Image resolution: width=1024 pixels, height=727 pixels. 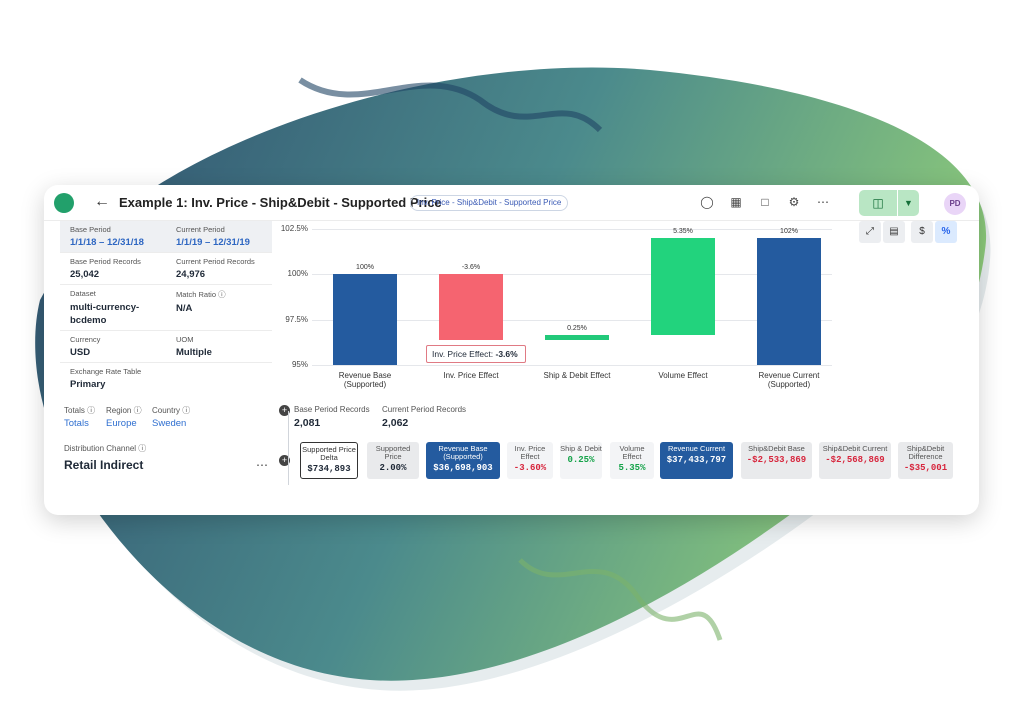 I want to click on x-tick-label: Volume Effect, so click(x=683, y=375).